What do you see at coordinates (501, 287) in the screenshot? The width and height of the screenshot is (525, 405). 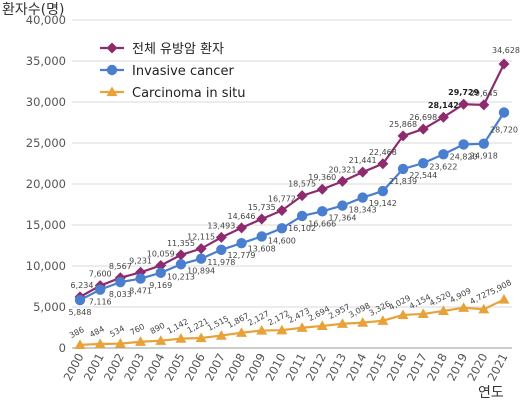 I see `data-label: 5,908` at bounding box center [501, 287].